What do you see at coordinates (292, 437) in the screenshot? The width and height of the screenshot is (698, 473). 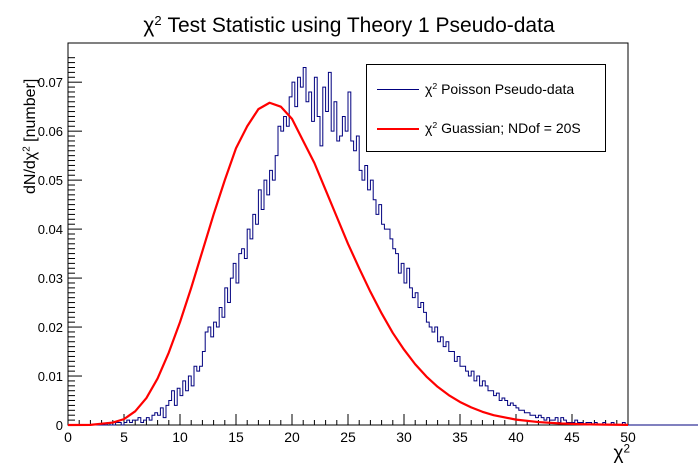 I see `x-tick-label: 20` at bounding box center [292, 437].